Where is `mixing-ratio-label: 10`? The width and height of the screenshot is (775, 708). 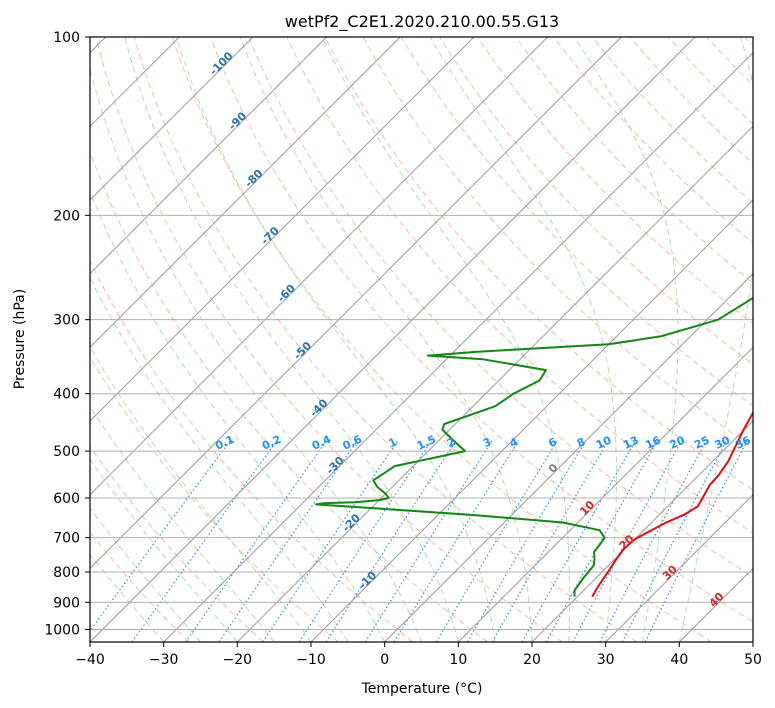
mixing-ratio-label: 10 is located at coordinates (604, 442).